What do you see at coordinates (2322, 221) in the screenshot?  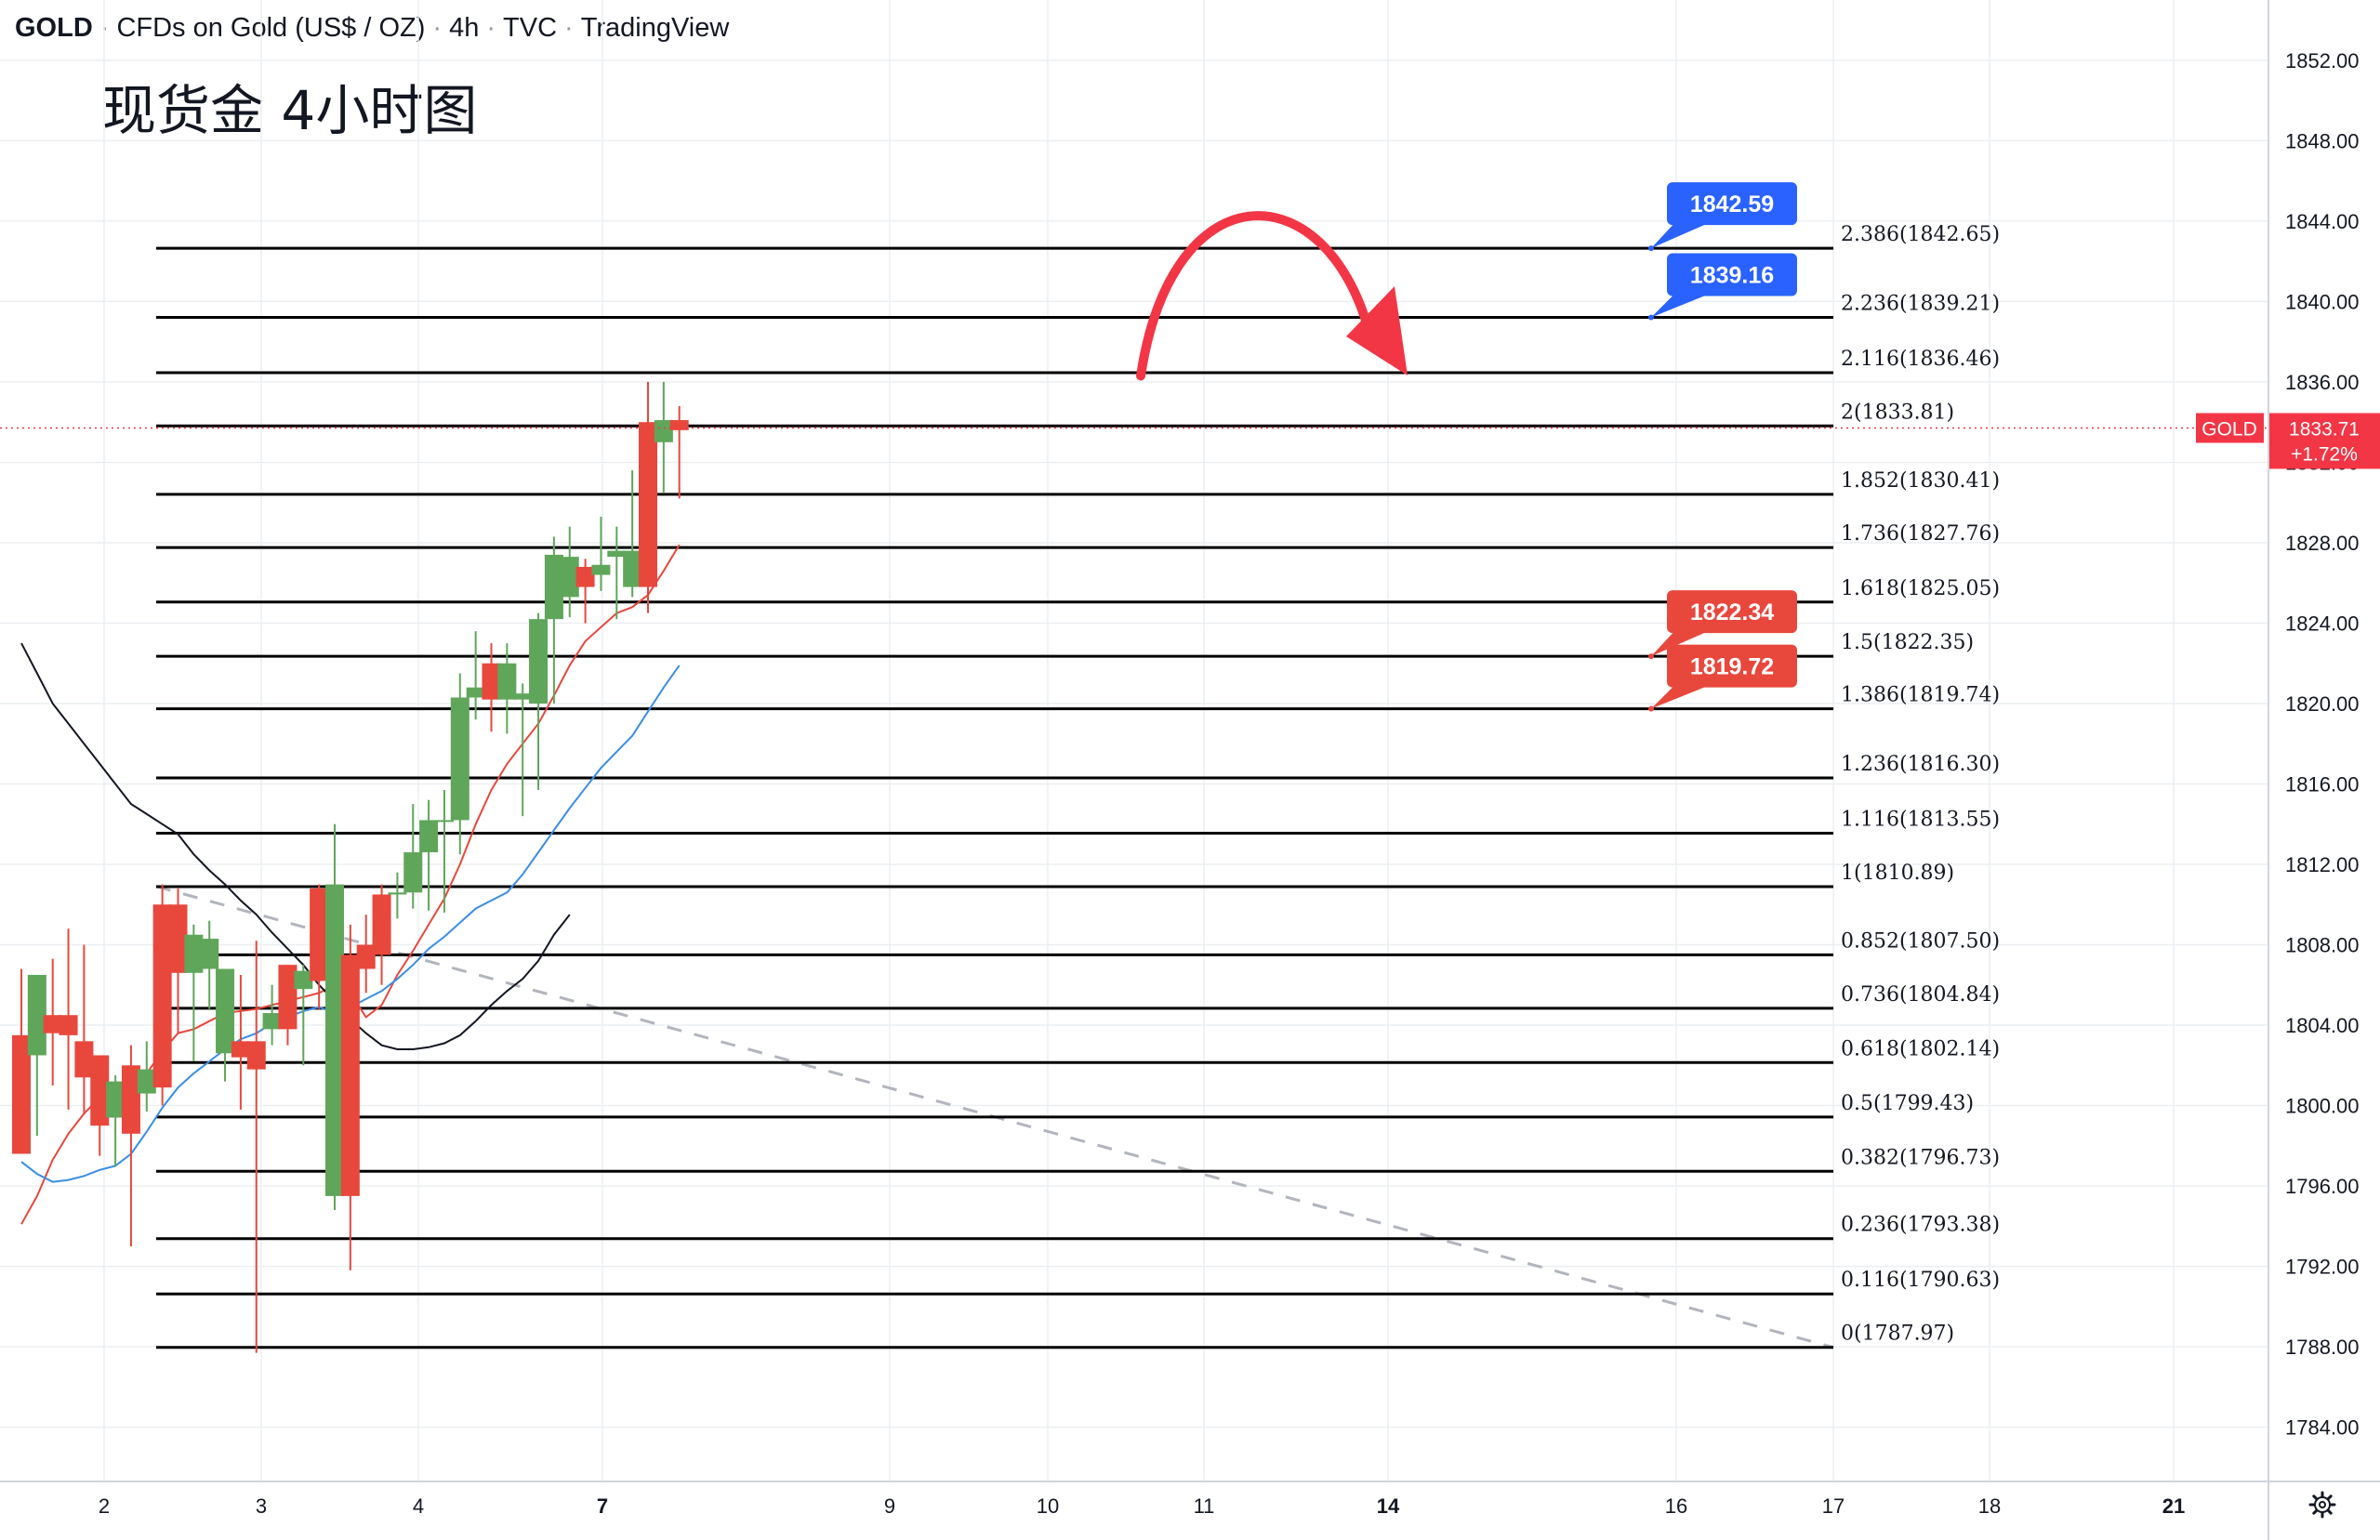 I see `price-axis-label: 1844.00` at bounding box center [2322, 221].